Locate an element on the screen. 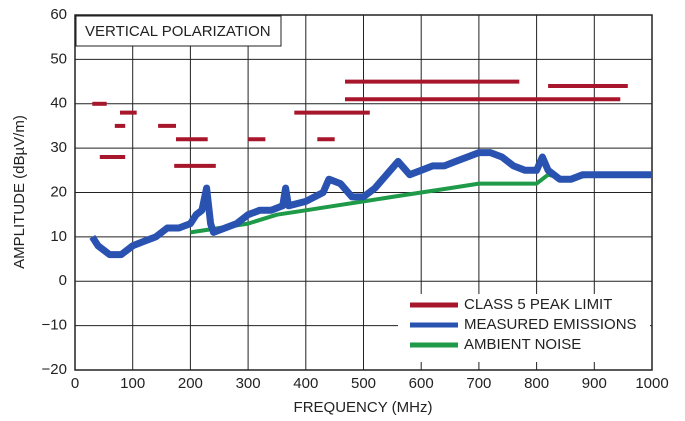 The image size is (685, 421). x-tick-label: 800 is located at coordinates (536, 383).